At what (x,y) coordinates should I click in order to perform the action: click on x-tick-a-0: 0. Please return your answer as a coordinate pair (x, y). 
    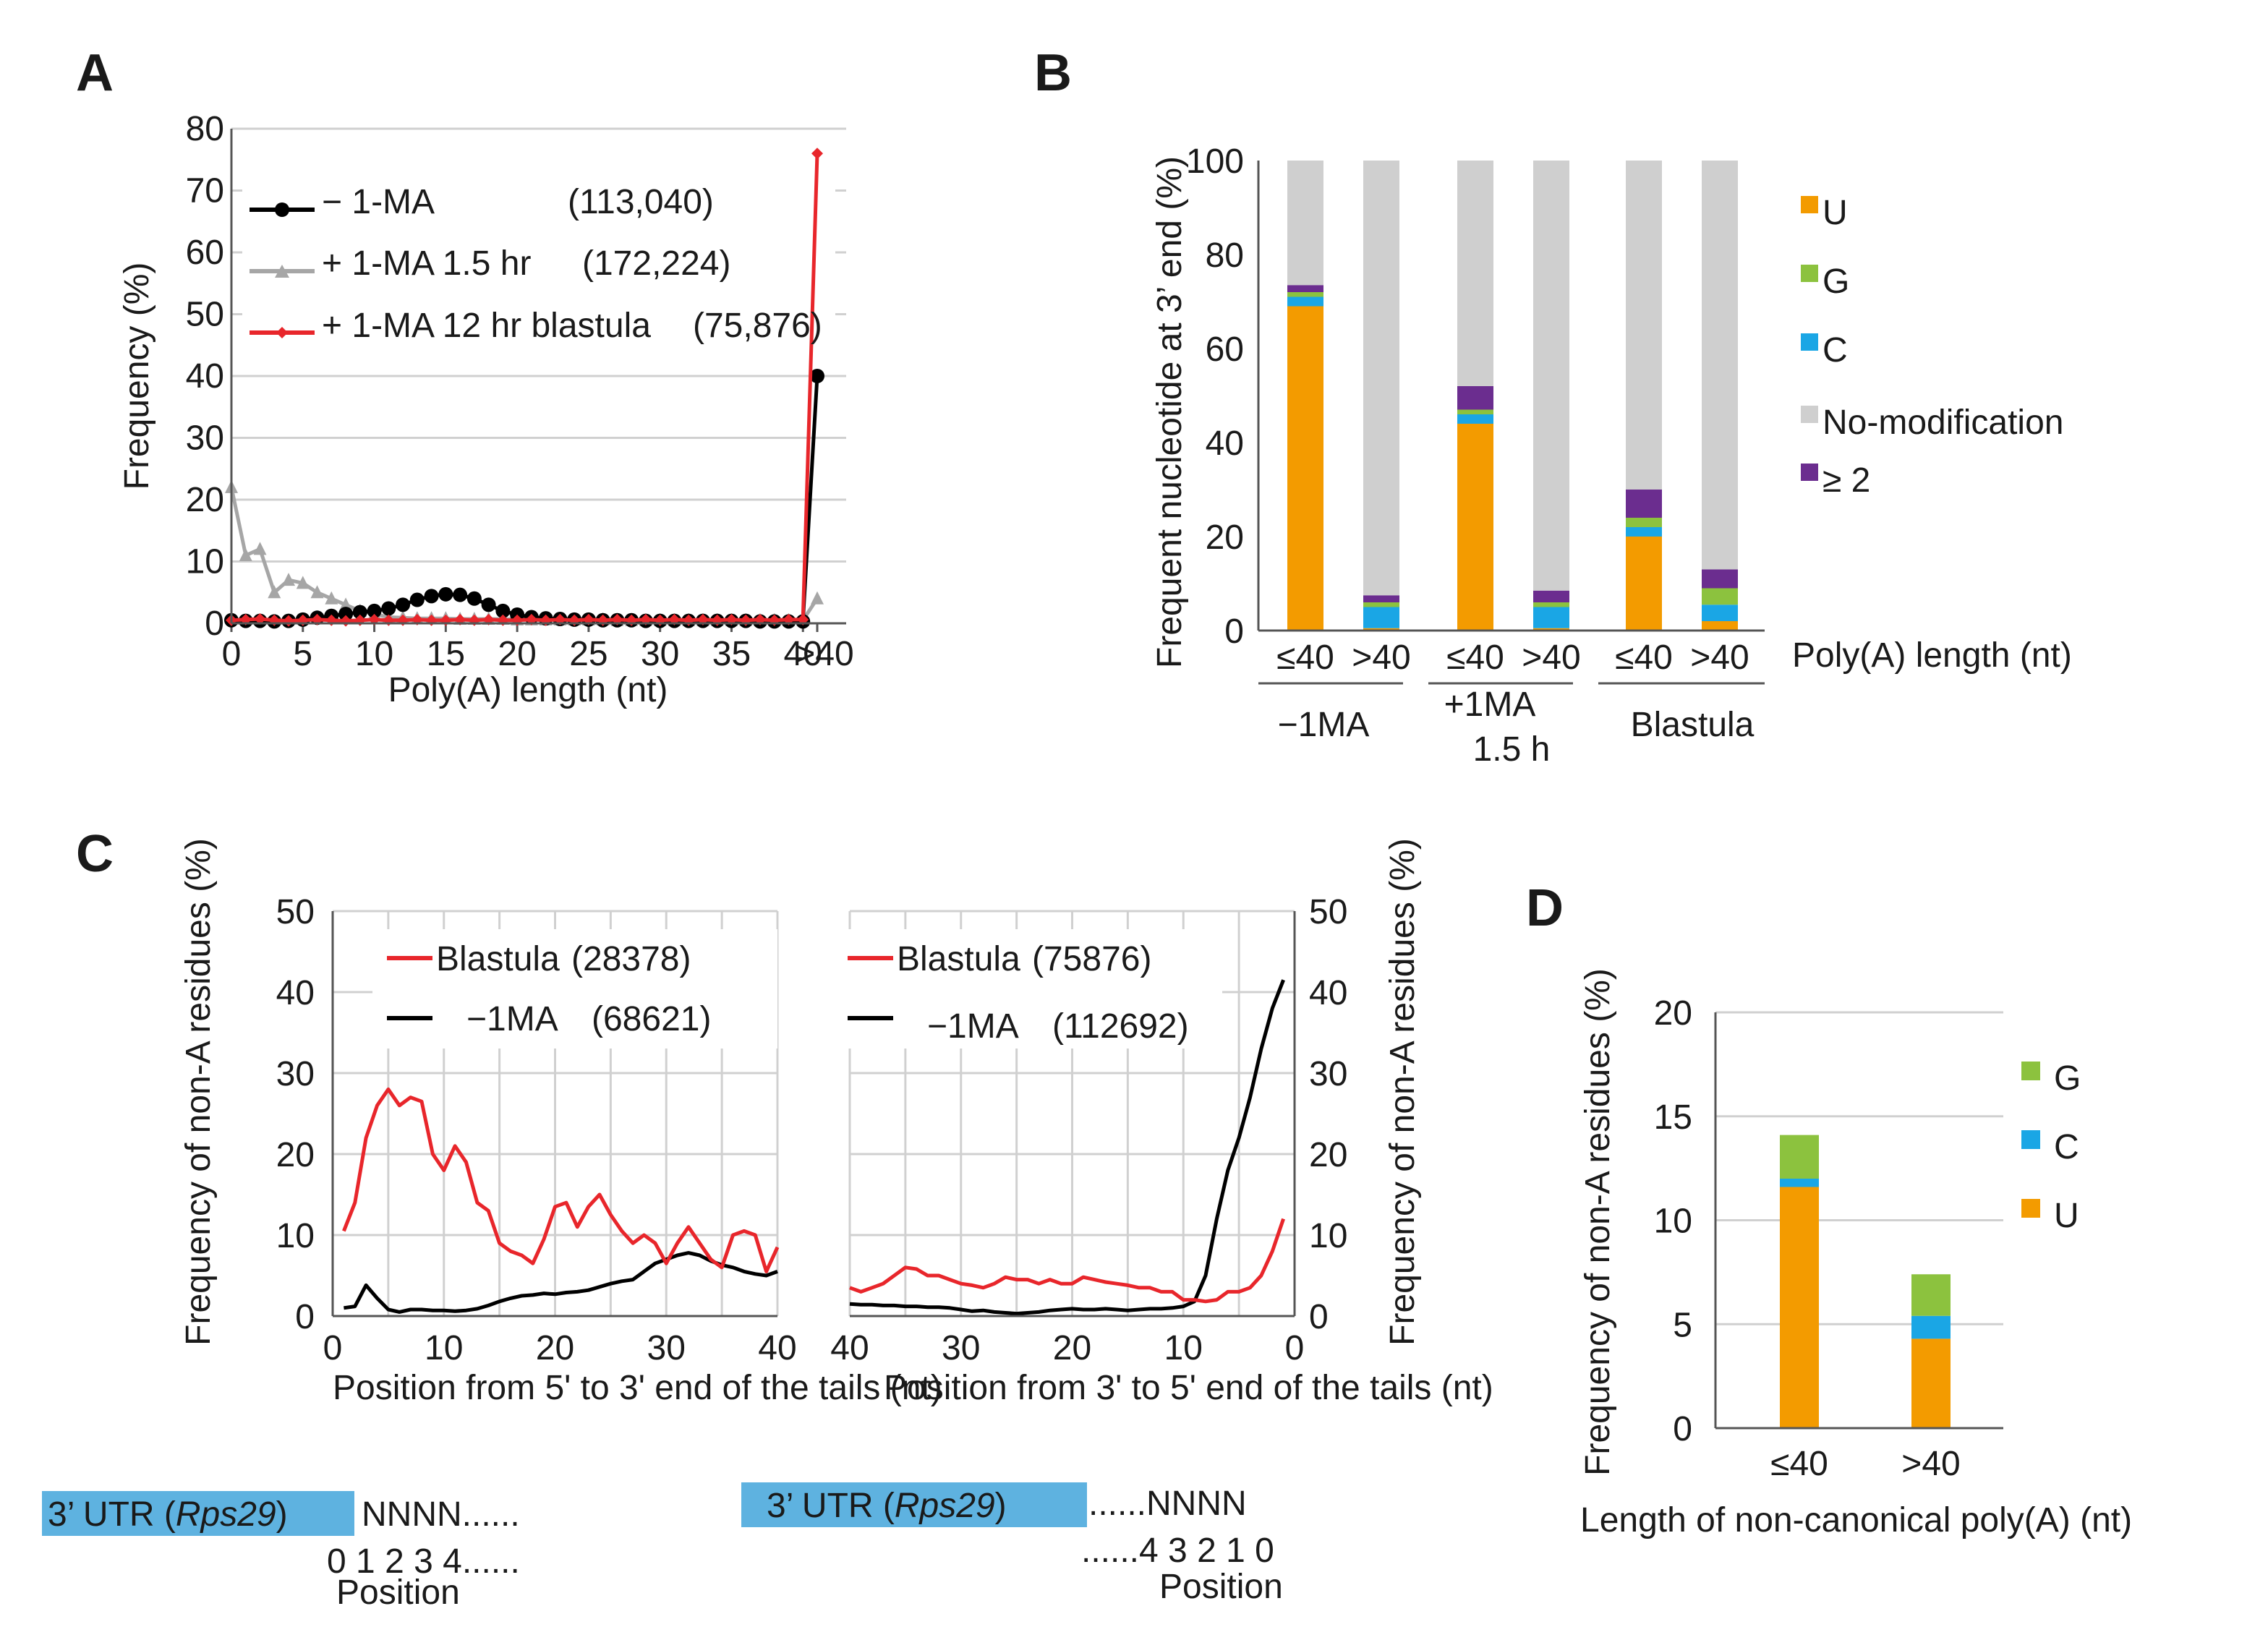
    Looking at the image, I should click on (232, 654).